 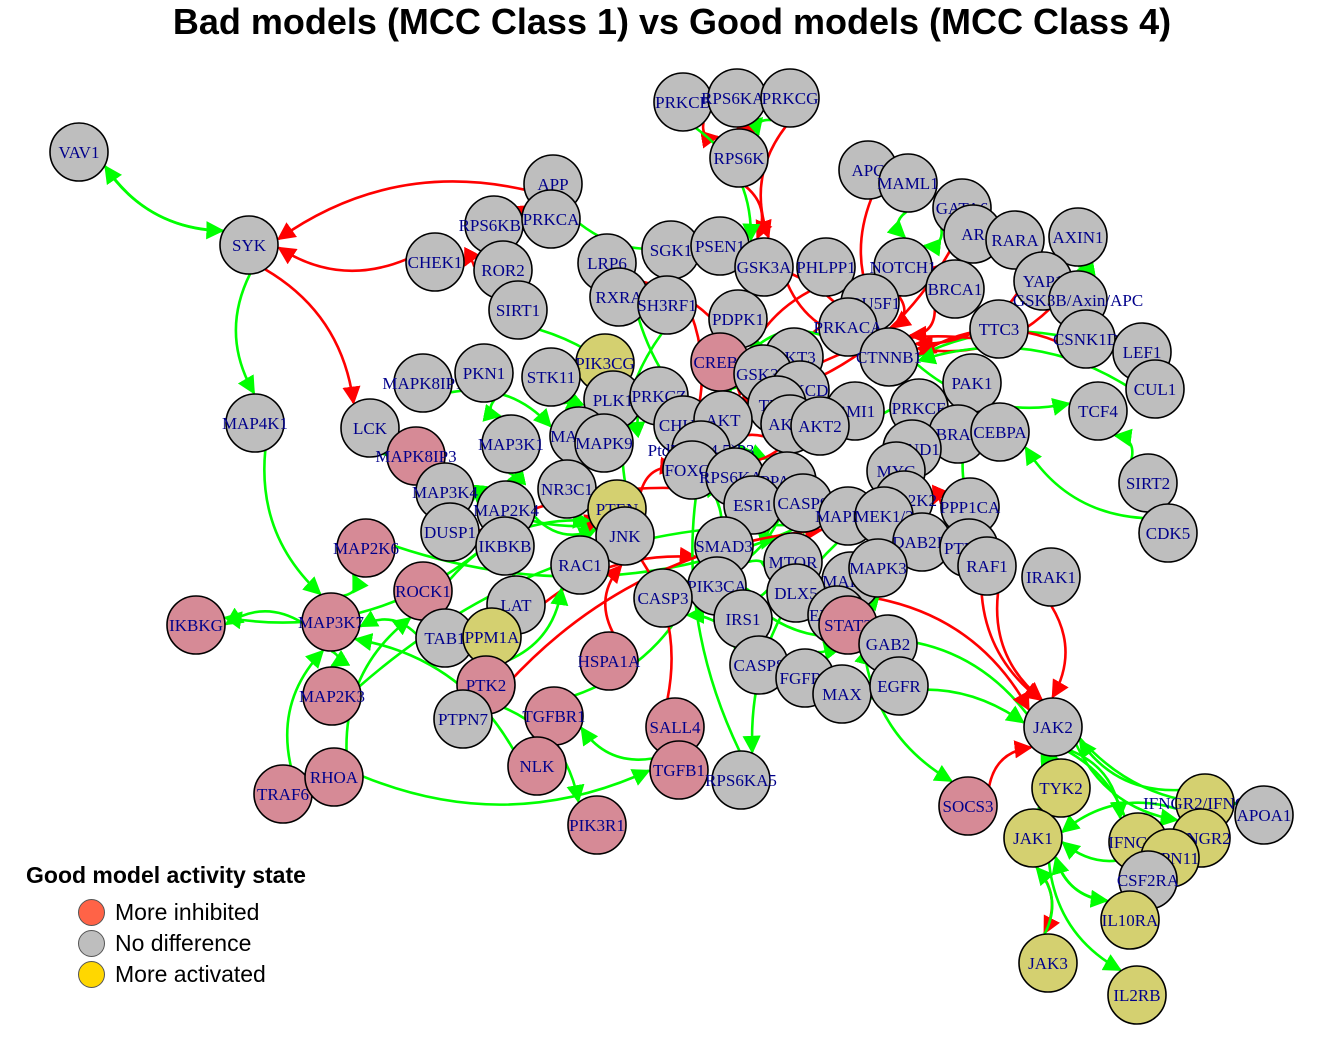 I want to click on node-label-rac1: RAC1, so click(x=579, y=565).